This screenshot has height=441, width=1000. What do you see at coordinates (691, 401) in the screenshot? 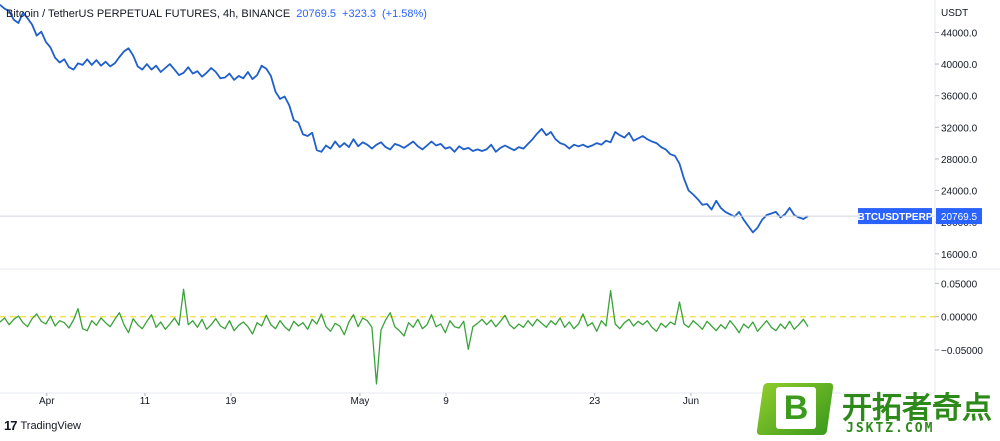
I see `time-axis-tick-label: Jun` at bounding box center [691, 401].